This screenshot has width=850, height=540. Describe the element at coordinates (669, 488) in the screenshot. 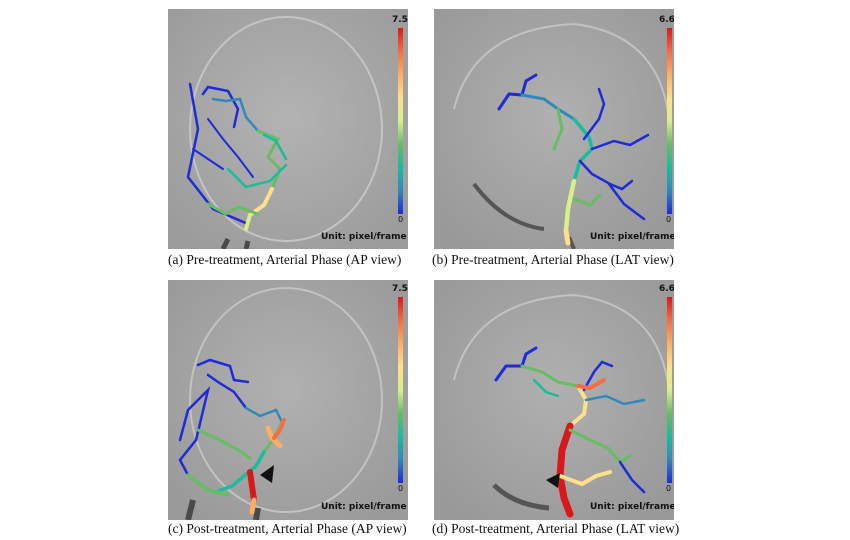

I see `colorbar-min-d: 0` at that location.